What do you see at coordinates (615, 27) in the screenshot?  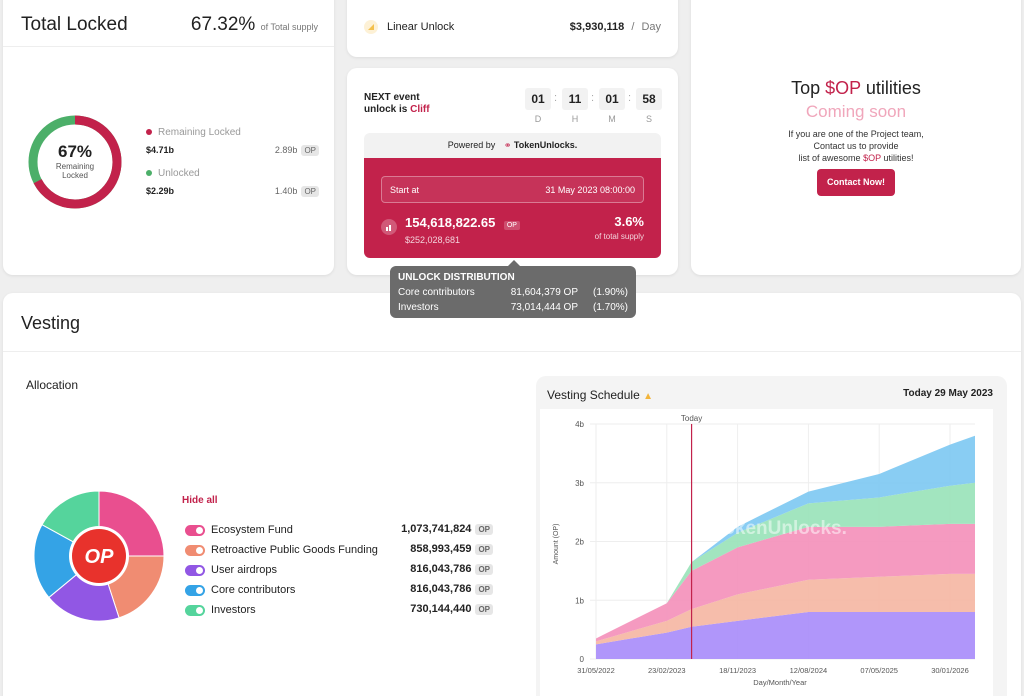 I see `linear-unlock-rate: $3,930,118 / Day` at bounding box center [615, 27].